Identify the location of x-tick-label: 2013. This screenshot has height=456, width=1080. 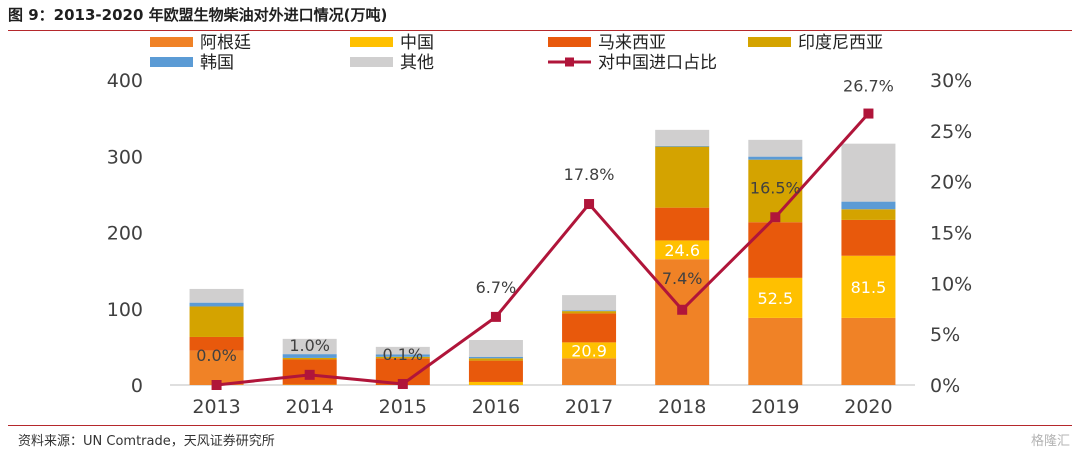
(216, 407).